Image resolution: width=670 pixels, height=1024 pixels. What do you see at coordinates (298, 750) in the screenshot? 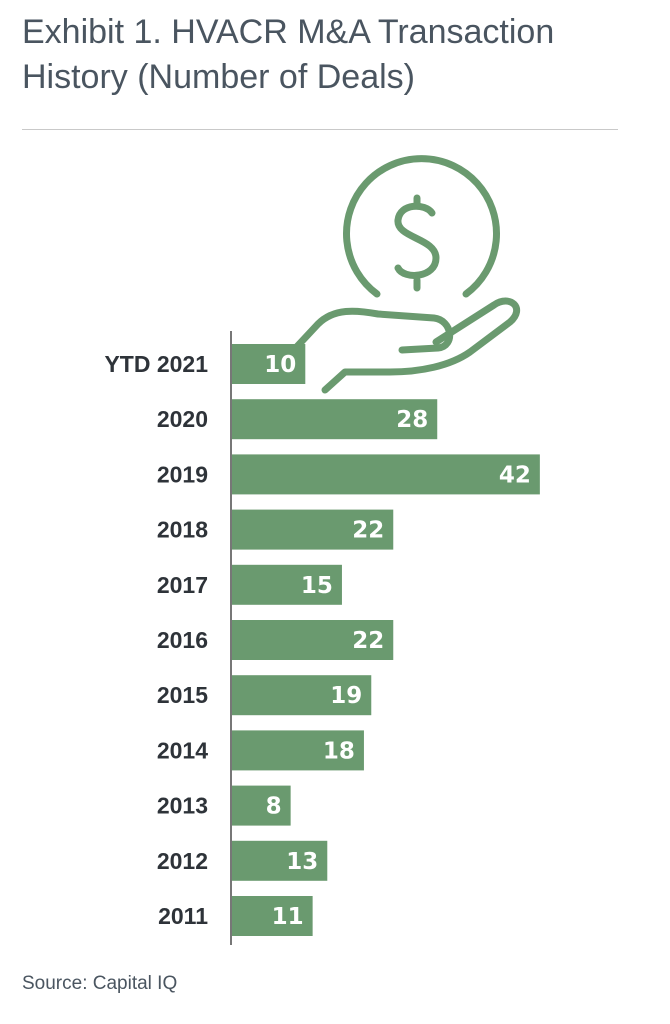
I see `bar-2014` at bounding box center [298, 750].